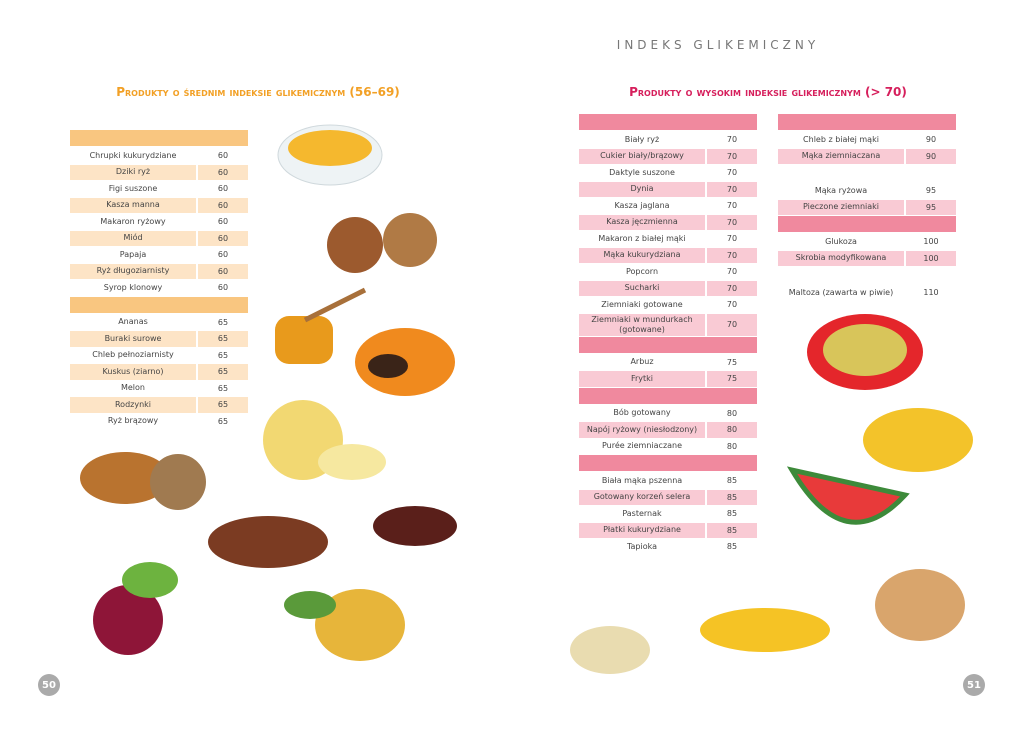 This screenshot has width=1024, height=734. What do you see at coordinates (668, 497) in the screenshot?
I see `table-row: Gotowany korzeń selera 85` at bounding box center [668, 497].